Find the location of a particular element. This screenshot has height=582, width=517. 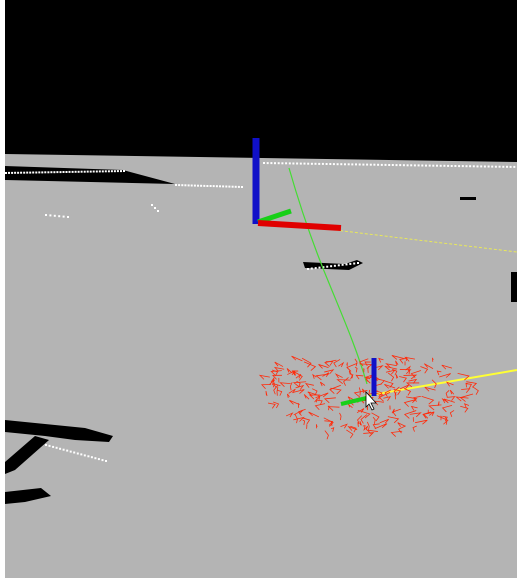

odometry-path is located at coordinates (328, 276).